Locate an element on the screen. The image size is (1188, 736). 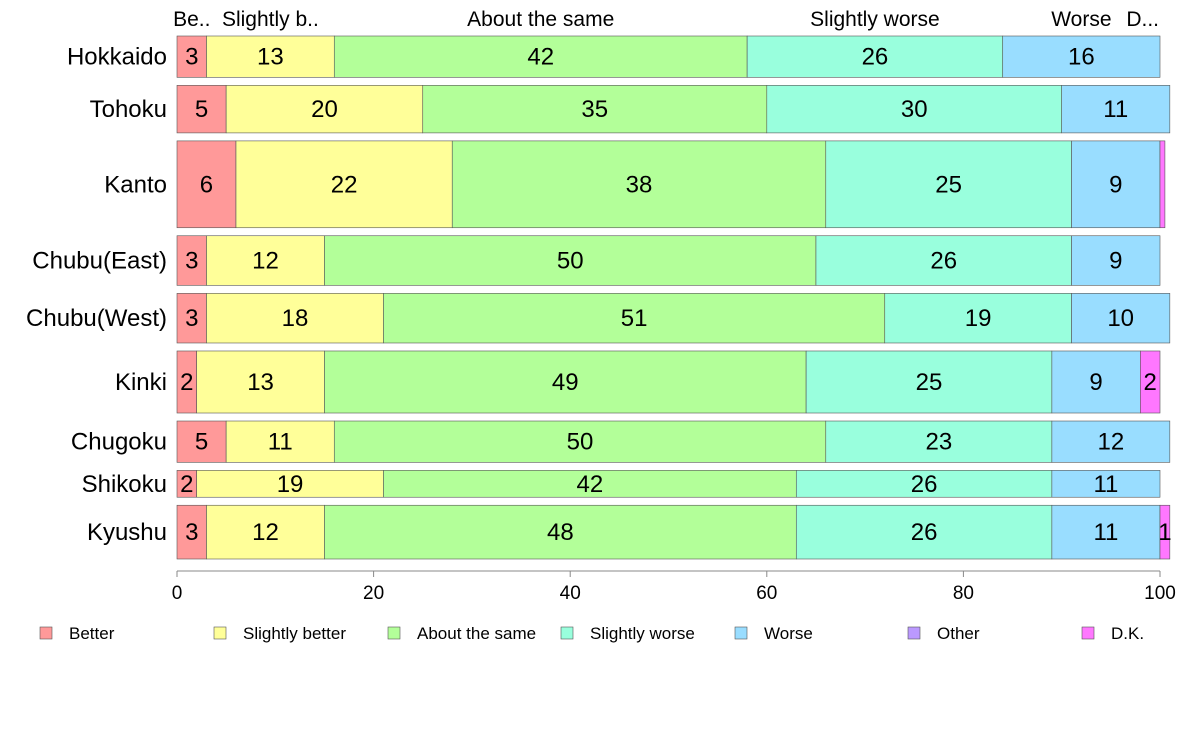
segment-value-label: 25 is located at coordinates (948, 184).